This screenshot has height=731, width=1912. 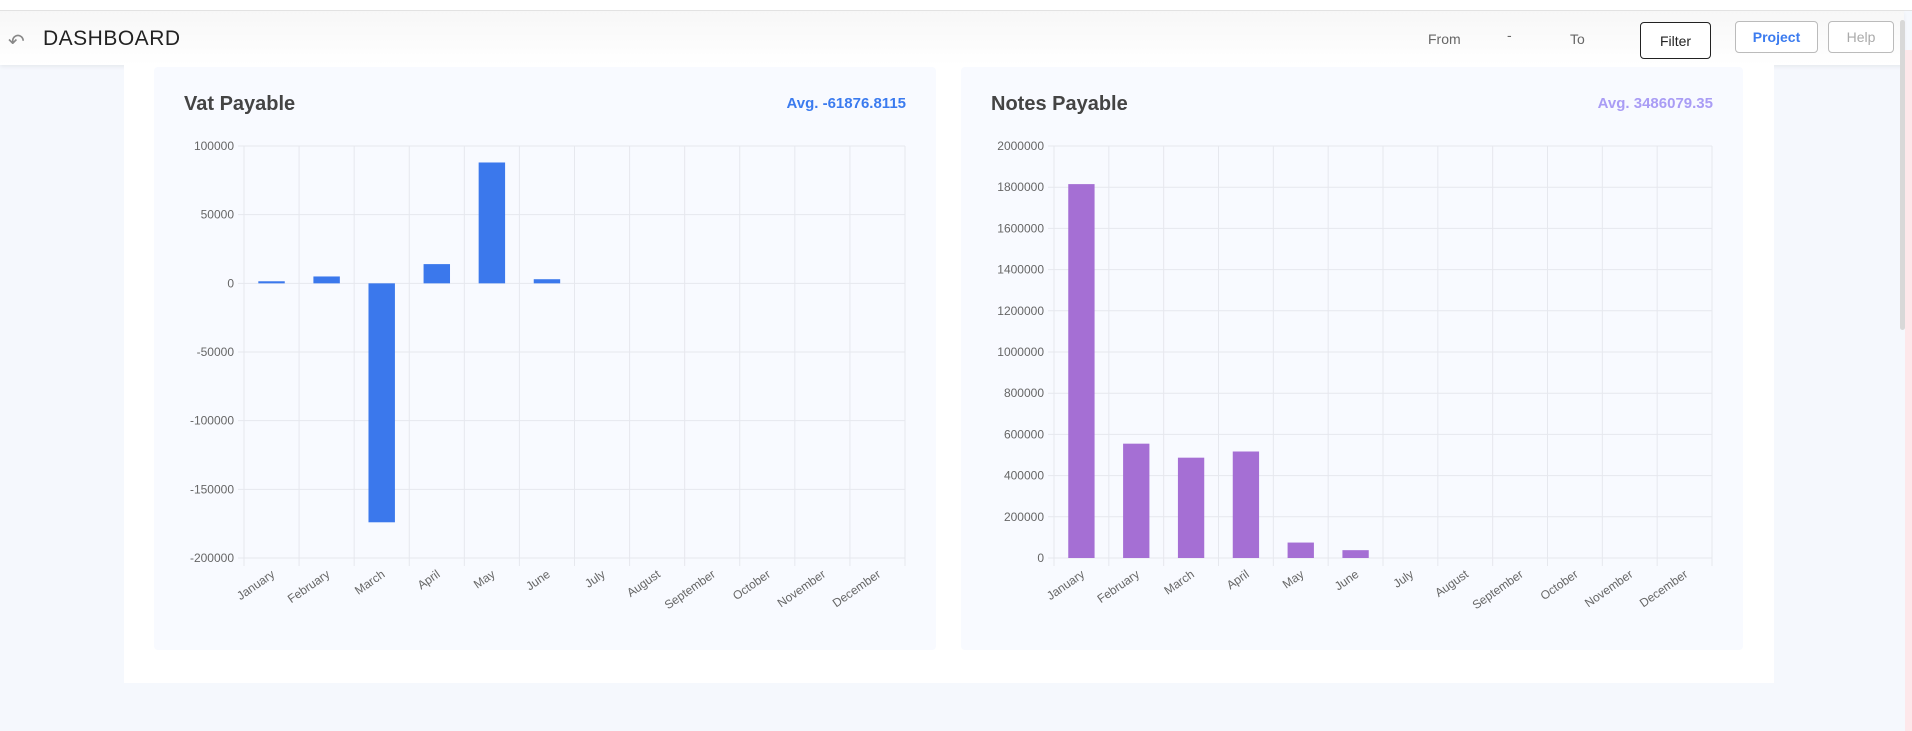 I want to click on average-label: Avg. 3486079.35, so click(x=1655, y=103).